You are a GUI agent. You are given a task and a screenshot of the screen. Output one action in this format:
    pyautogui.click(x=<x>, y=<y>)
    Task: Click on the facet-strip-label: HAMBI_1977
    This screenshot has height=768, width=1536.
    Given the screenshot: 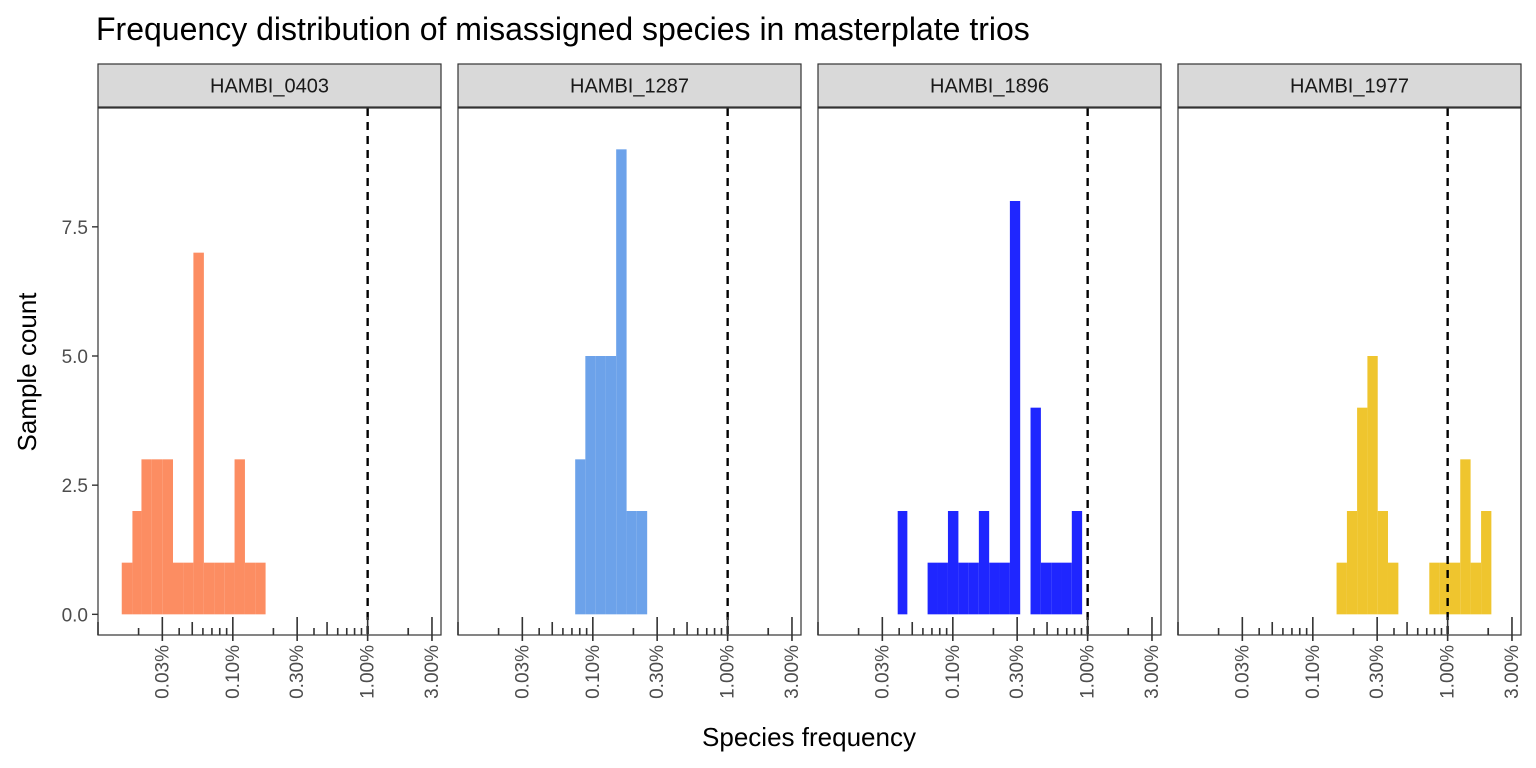 What is the action you would take?
    pyautogui.click(x=1349, y=87)
    